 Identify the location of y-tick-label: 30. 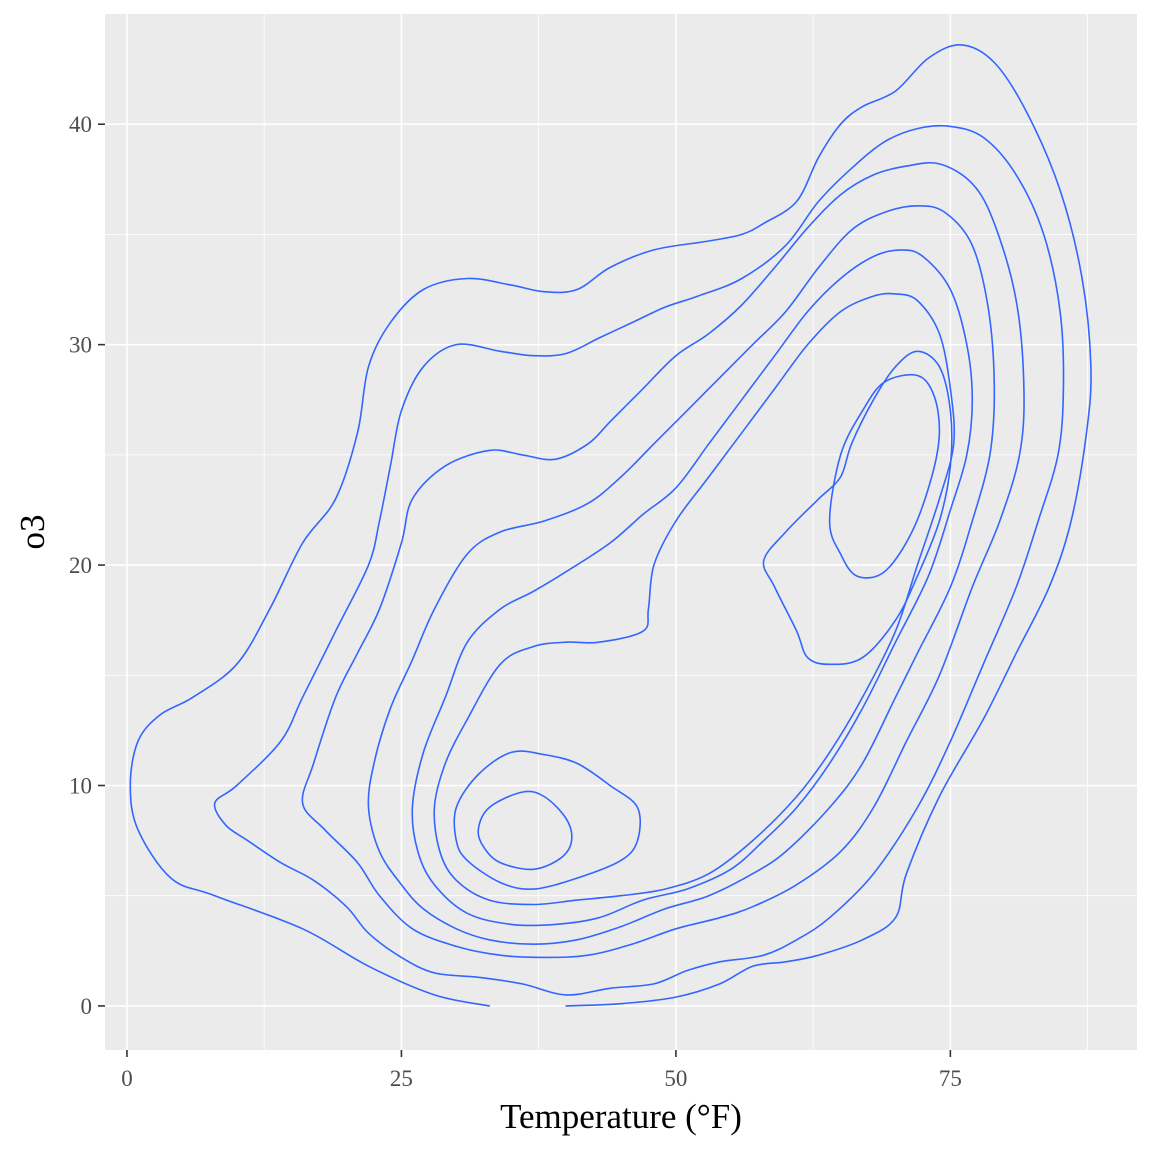
(80, 345).